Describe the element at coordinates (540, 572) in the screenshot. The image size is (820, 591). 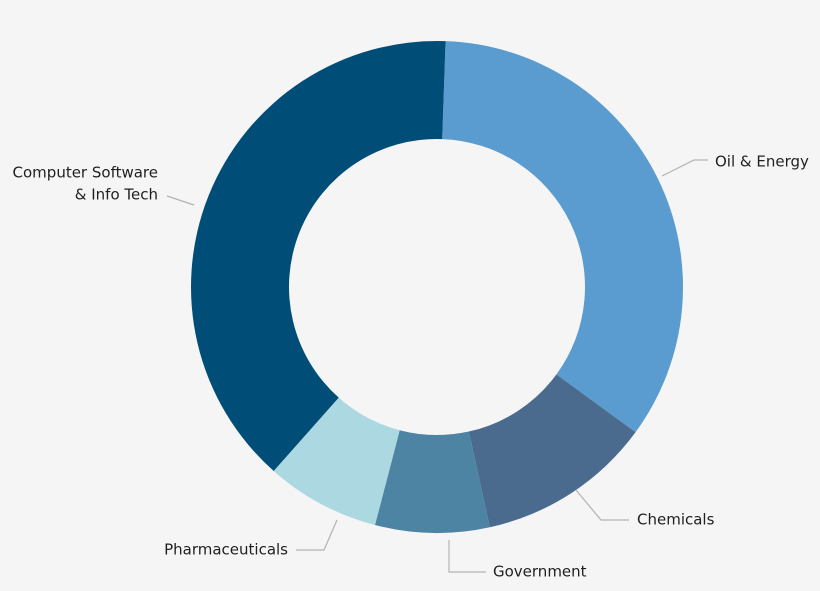
I see `slice-label-government: Government` at that location.